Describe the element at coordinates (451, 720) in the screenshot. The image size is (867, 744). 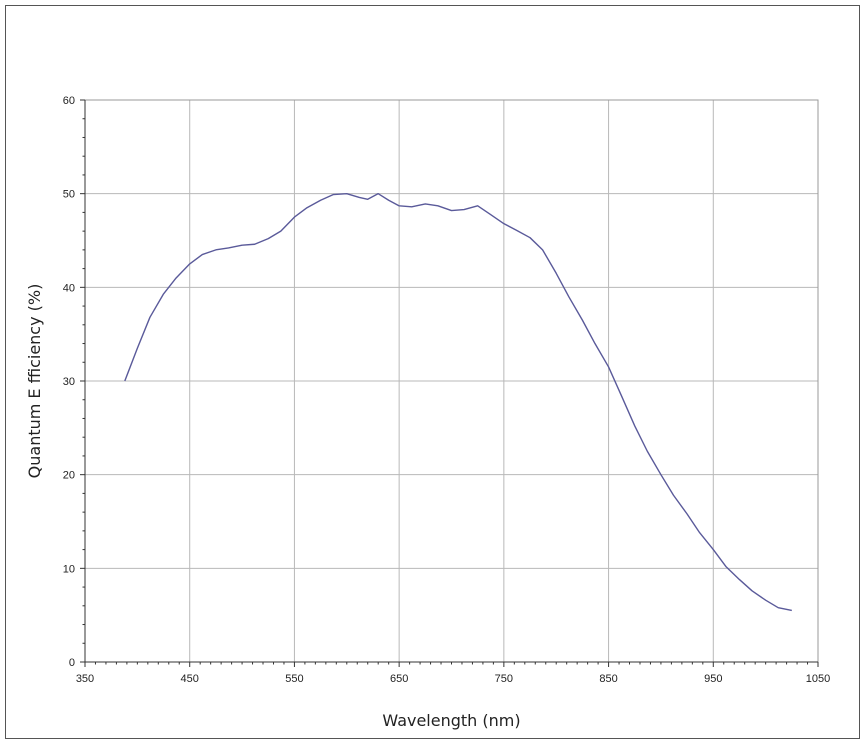
I see `x-axis-label: Wavelength (nm)` at that location.